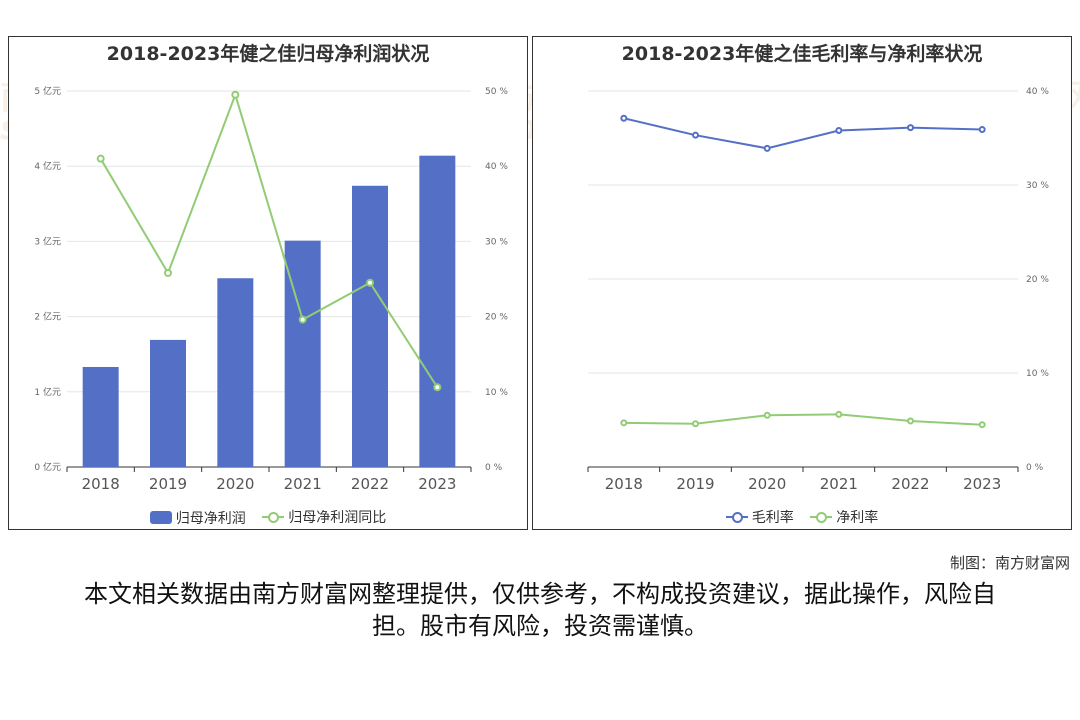 This screenshot has width=1080, height=720. What do you see at coordinates (772, 518) in the screenshot?
I see `legend-label: 毛利率` at bounding box center [772, 518].